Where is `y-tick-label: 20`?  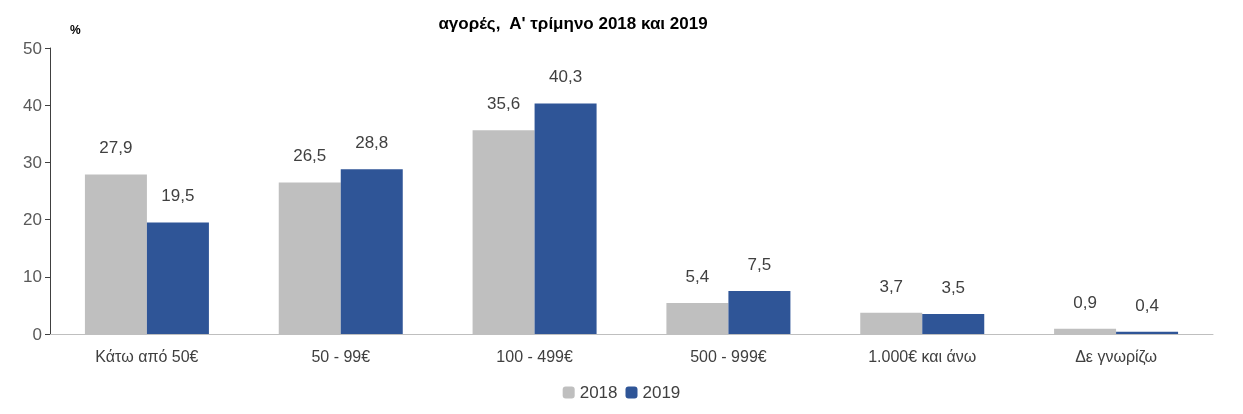
y-tick-label: 20 is located at coordinates (32, 220).